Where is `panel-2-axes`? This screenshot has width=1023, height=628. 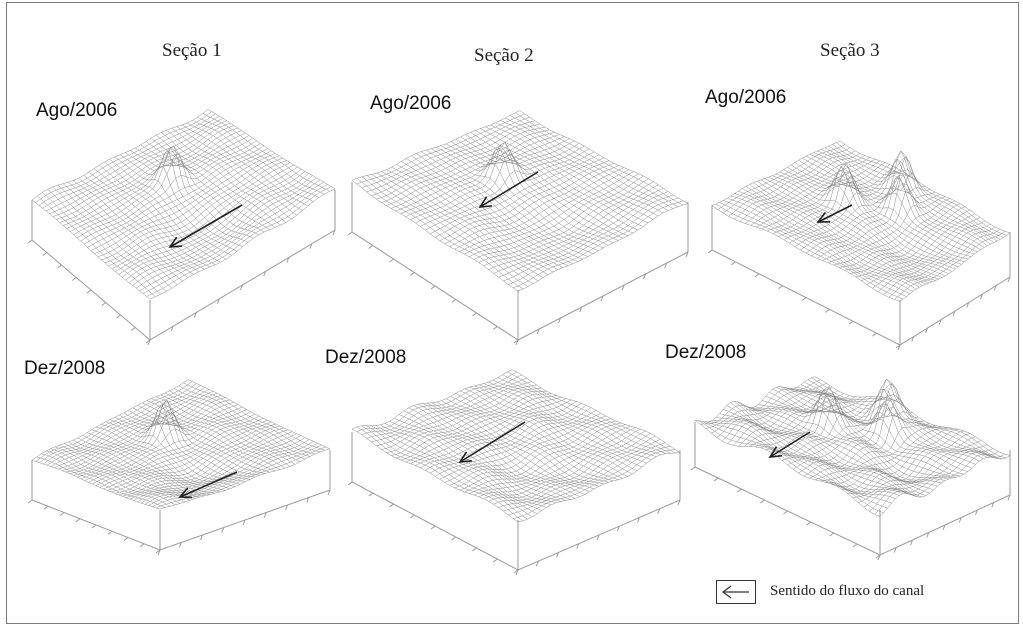
panel-2-axes is located at coordinates (518, 264).